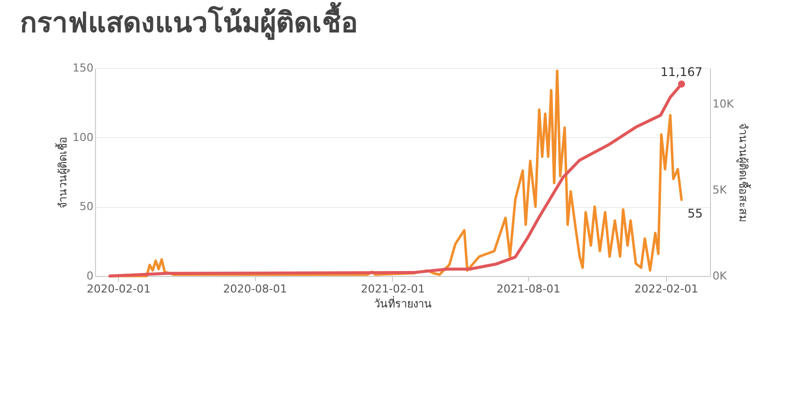 The image size is (800, 404). What do you see at coordinates (681, 72) in the screenshot?
I see `data-label: 11,167` at bounding box center [681, 72].